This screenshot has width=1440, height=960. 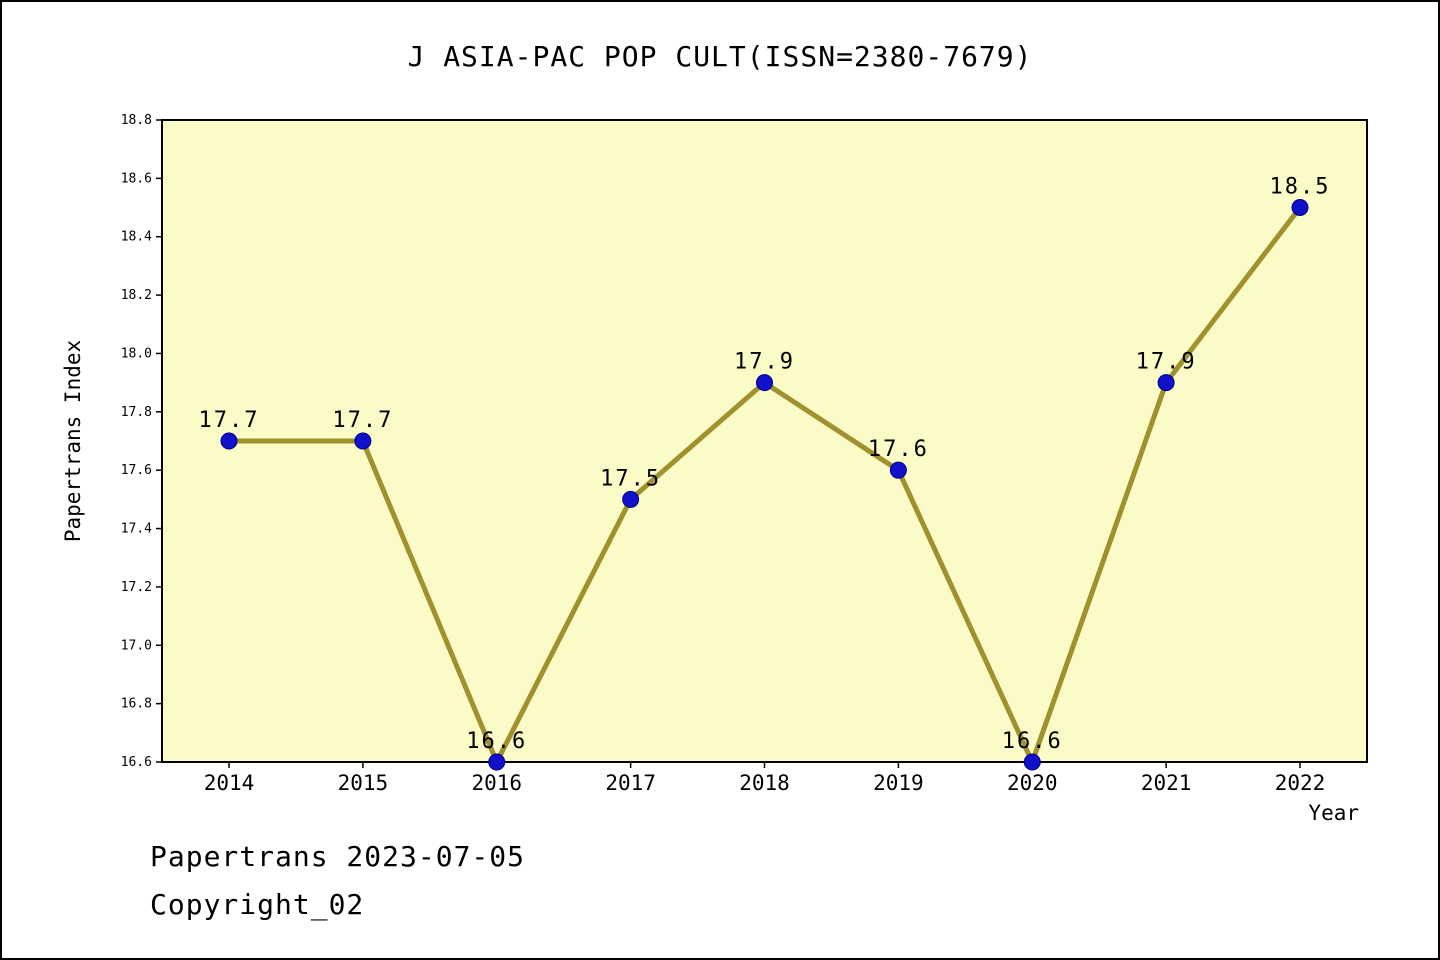 What do you see at coordinates (229, 783) in the screenshot?
I see `svg-text: 2014` at bounding box center [229, 783].